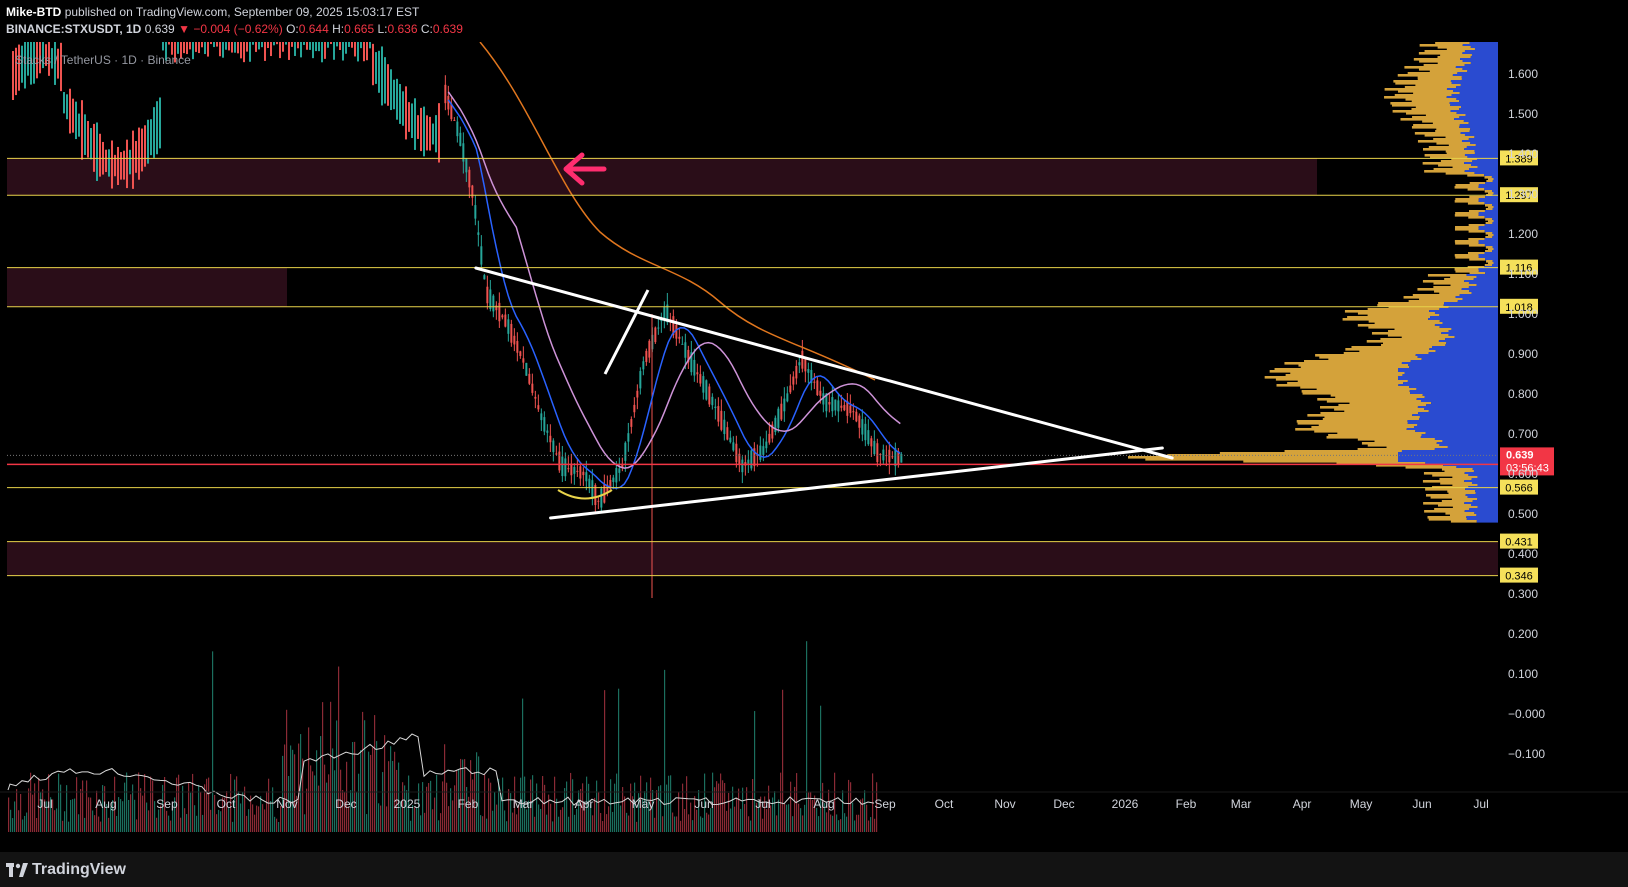 The width and height of the screenshot is (1628, 887). Describe the element at coordinates (1063, 804) in the screenshot. I see `x-axis-tick: Dec` at that location.